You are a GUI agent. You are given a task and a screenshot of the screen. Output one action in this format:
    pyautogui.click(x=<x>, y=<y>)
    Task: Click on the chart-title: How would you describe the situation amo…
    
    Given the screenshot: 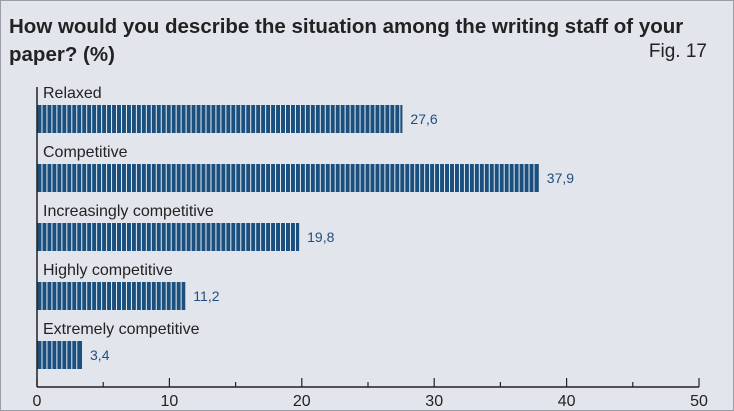 What is the action you would take?
    pyautogui.click(x=346, y=40)
    